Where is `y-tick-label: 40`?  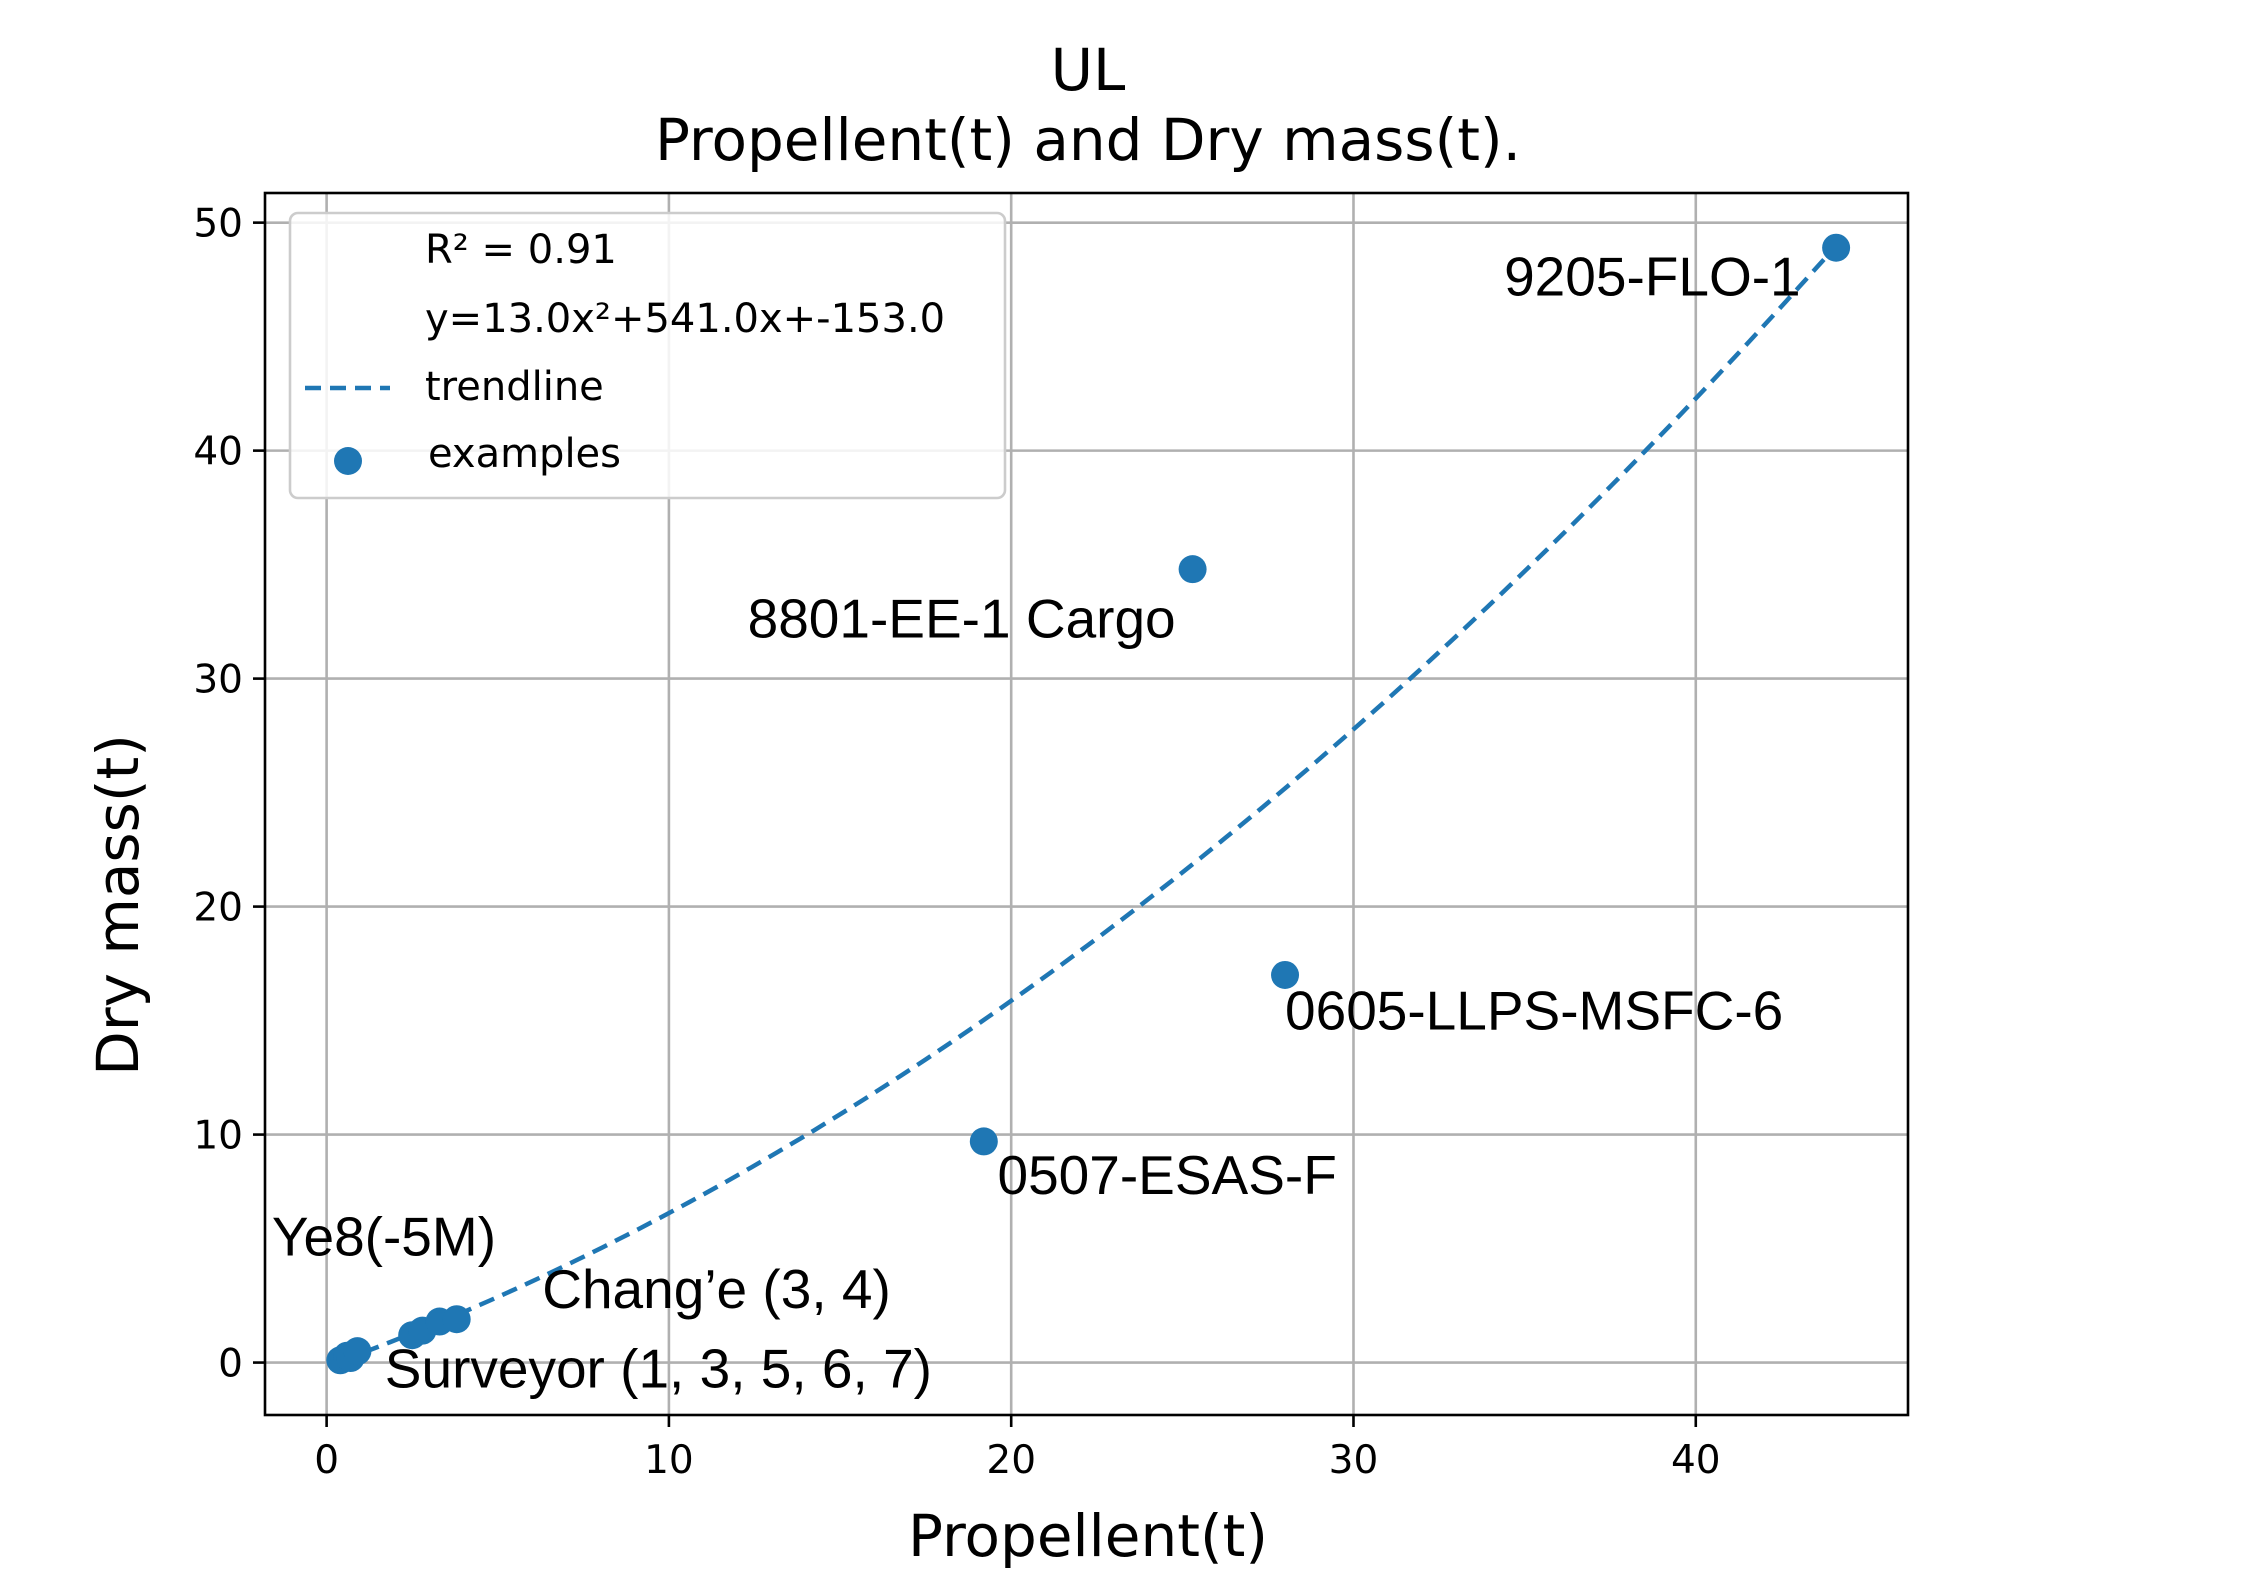 y-tick-label: 40 is located at coordinates (218, 452).